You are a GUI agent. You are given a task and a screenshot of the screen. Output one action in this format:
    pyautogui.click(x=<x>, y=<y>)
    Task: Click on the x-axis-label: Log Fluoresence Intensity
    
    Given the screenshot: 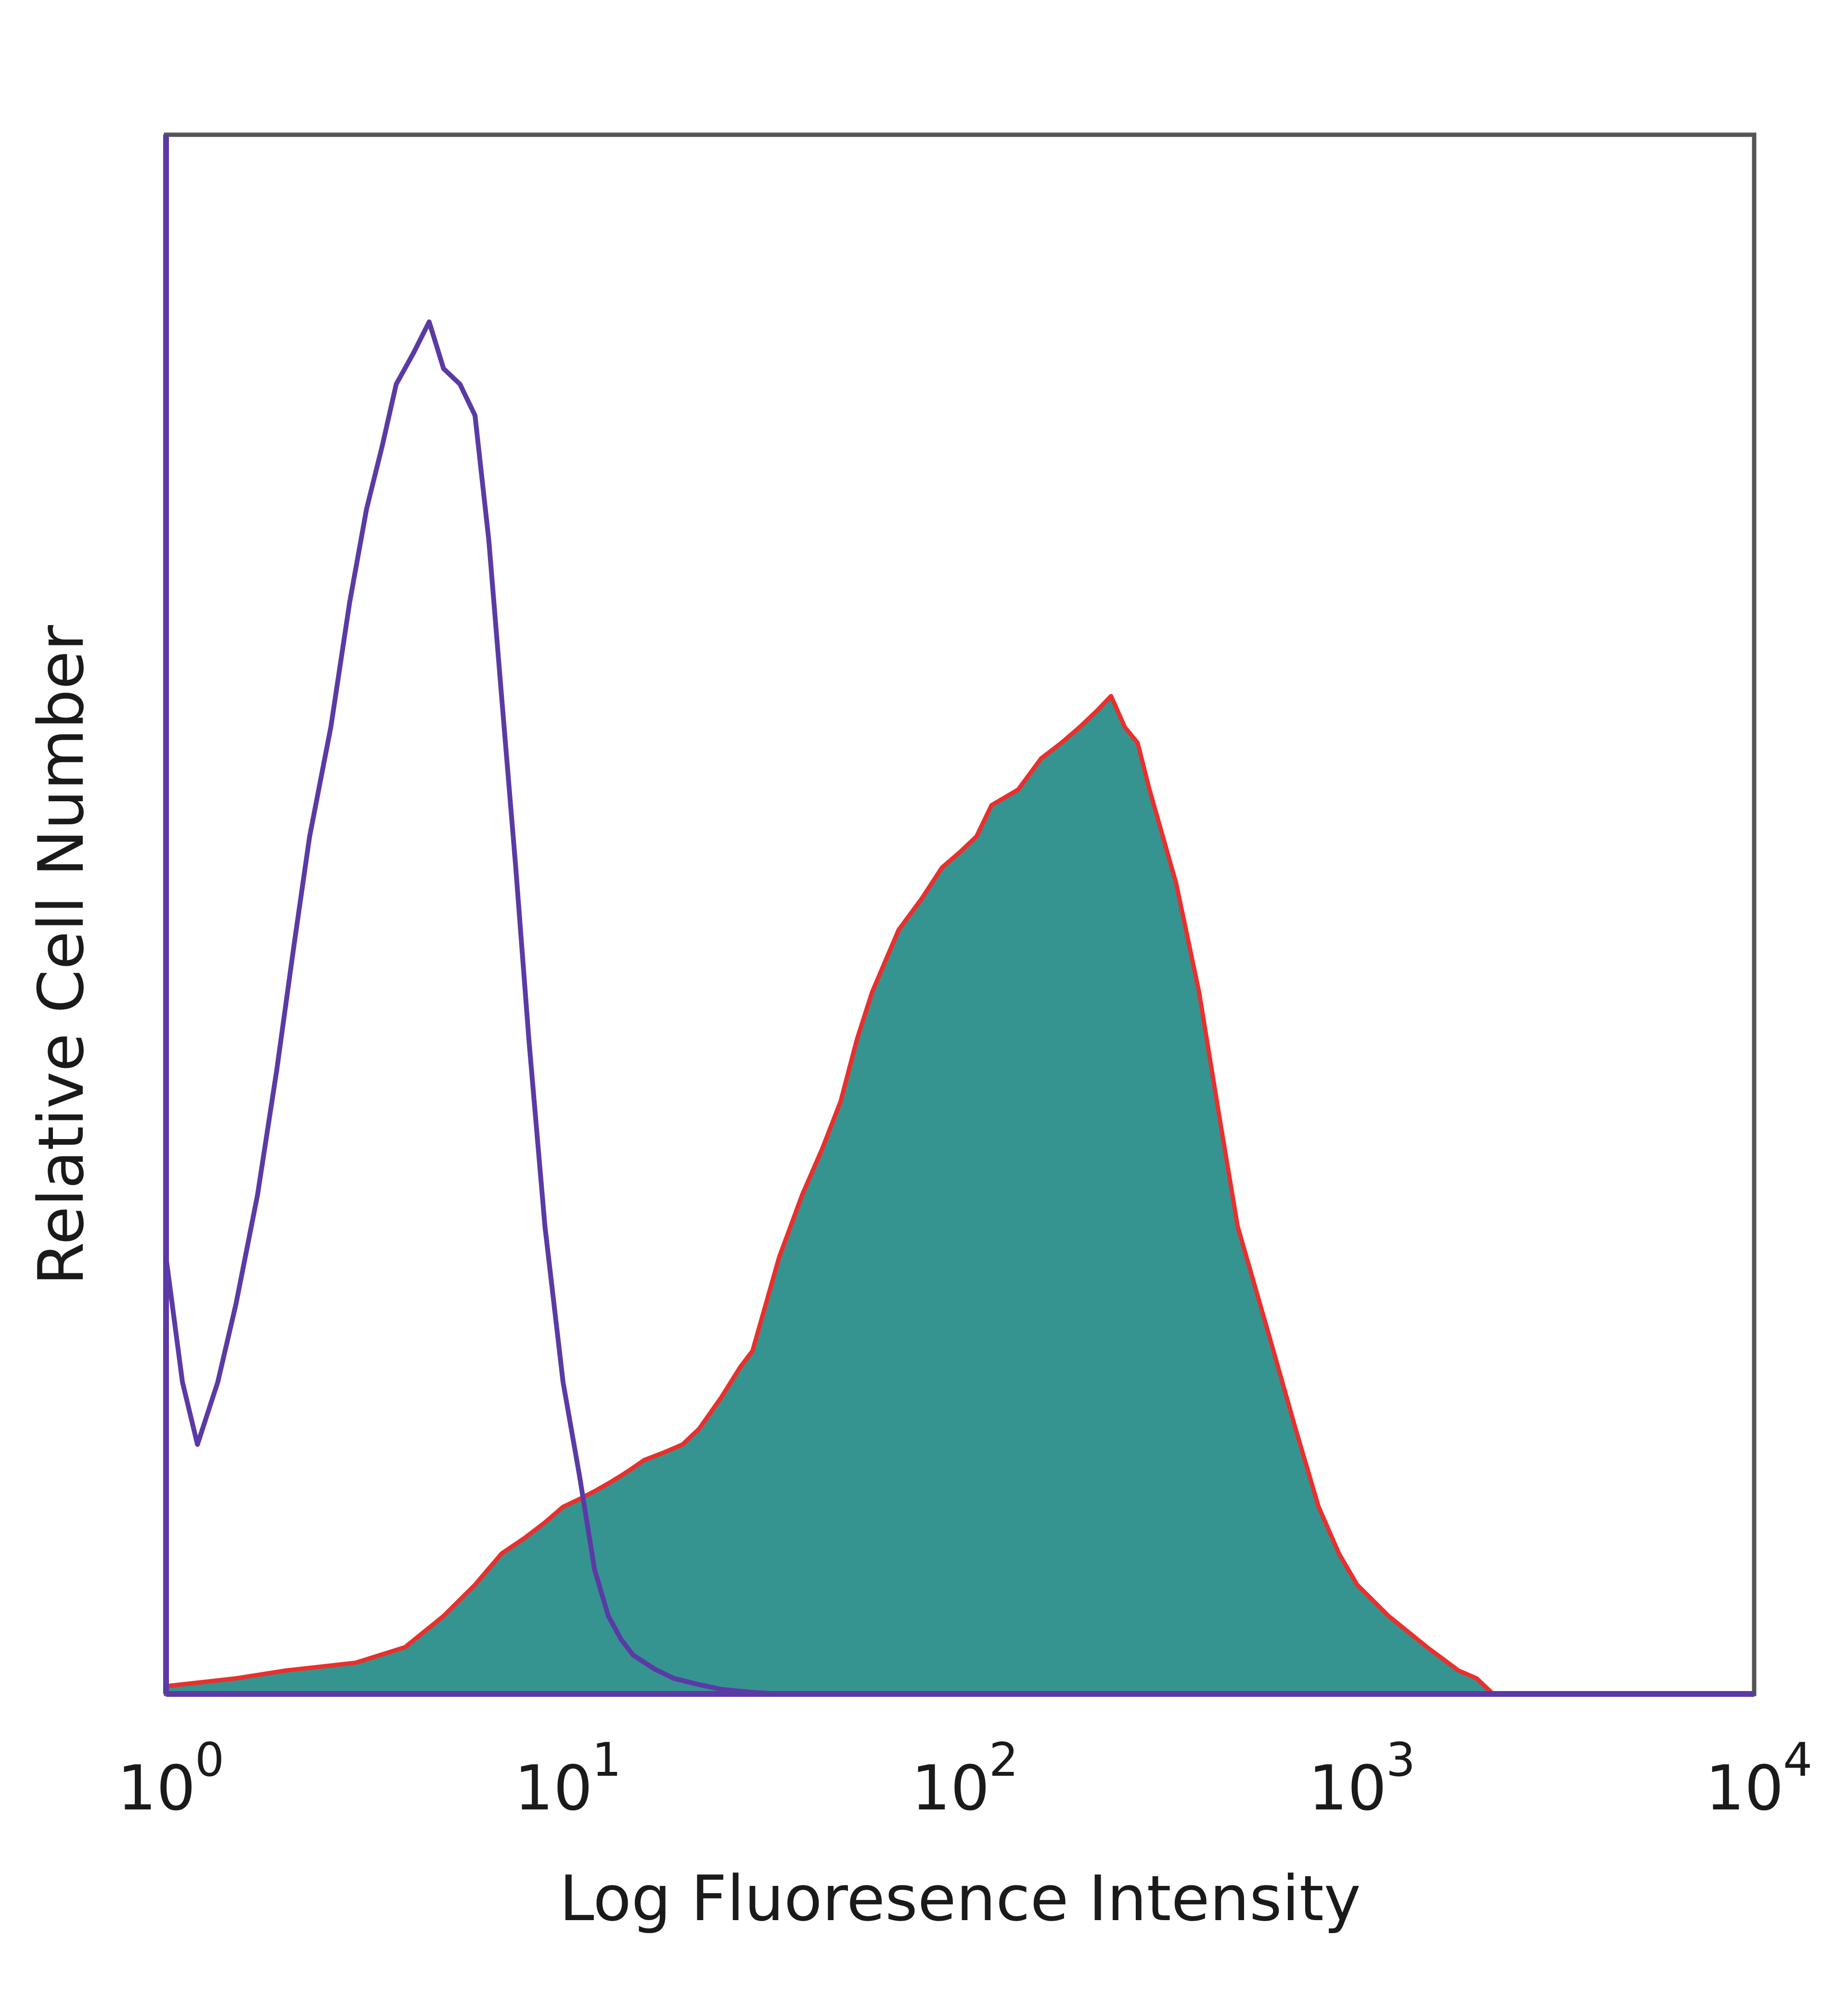 What is the action you would take?
    pyautogui.click(x=960, y=1898)
    